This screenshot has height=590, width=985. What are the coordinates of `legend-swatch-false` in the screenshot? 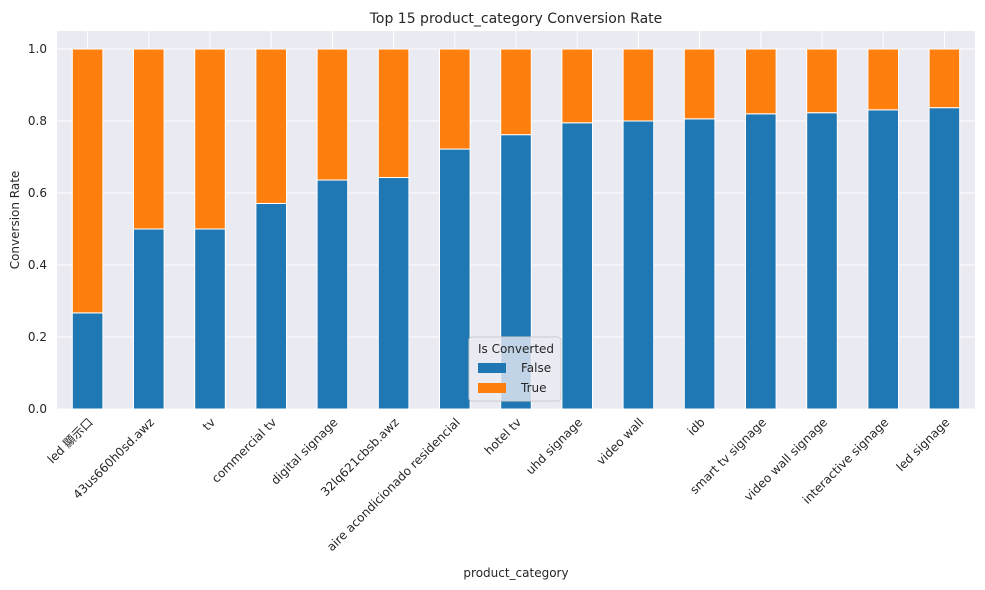 It's located at (492, 368).